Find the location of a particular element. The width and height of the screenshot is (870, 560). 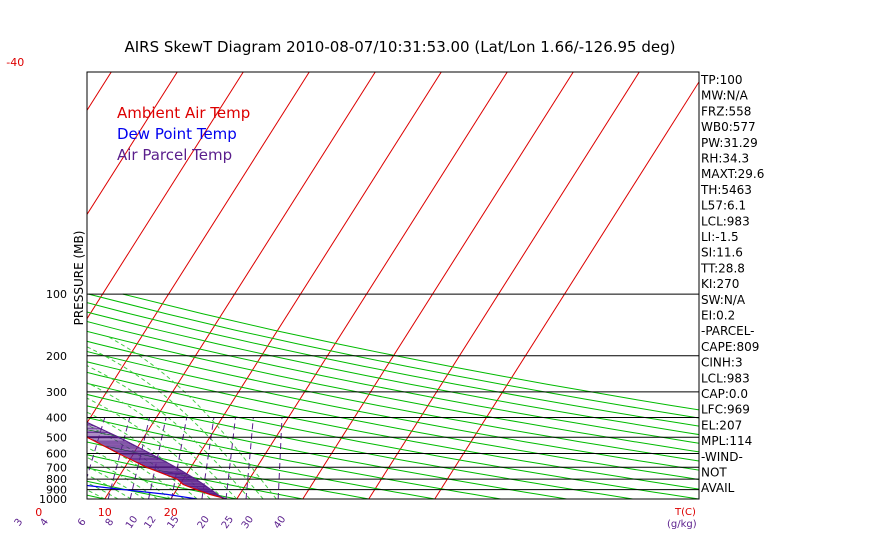

pressure-tick-label: 1000 is located at coordinates (53, 499).